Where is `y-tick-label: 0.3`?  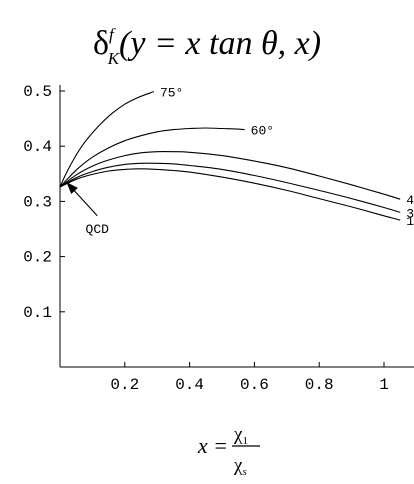 y-tick-label: 0.3 is located at coordinates (37, 202).